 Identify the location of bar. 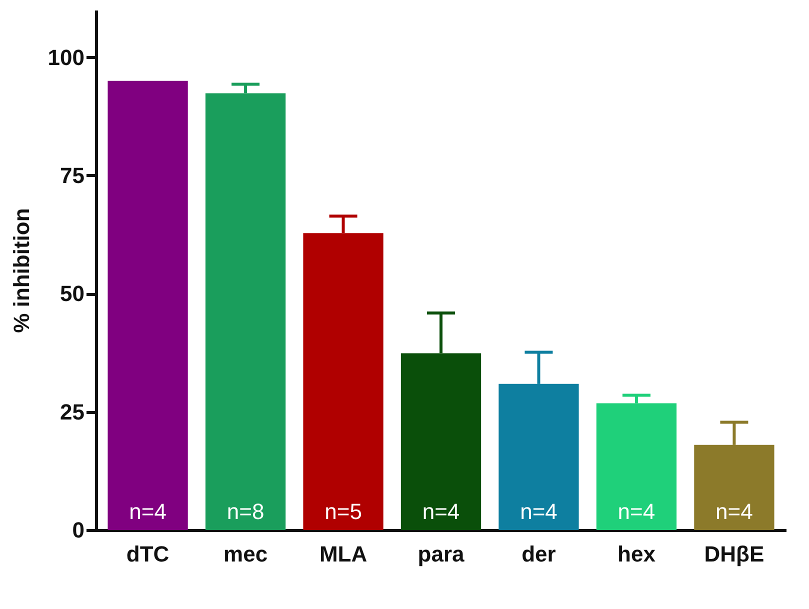
(148, 305).